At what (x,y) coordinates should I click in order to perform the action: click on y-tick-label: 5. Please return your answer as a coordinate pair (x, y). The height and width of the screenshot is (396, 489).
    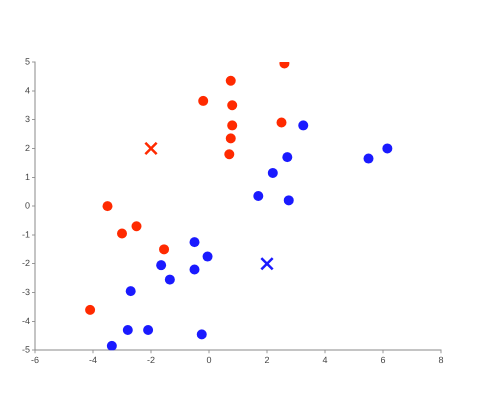
    Looking at the image, I should click on (27, 61).